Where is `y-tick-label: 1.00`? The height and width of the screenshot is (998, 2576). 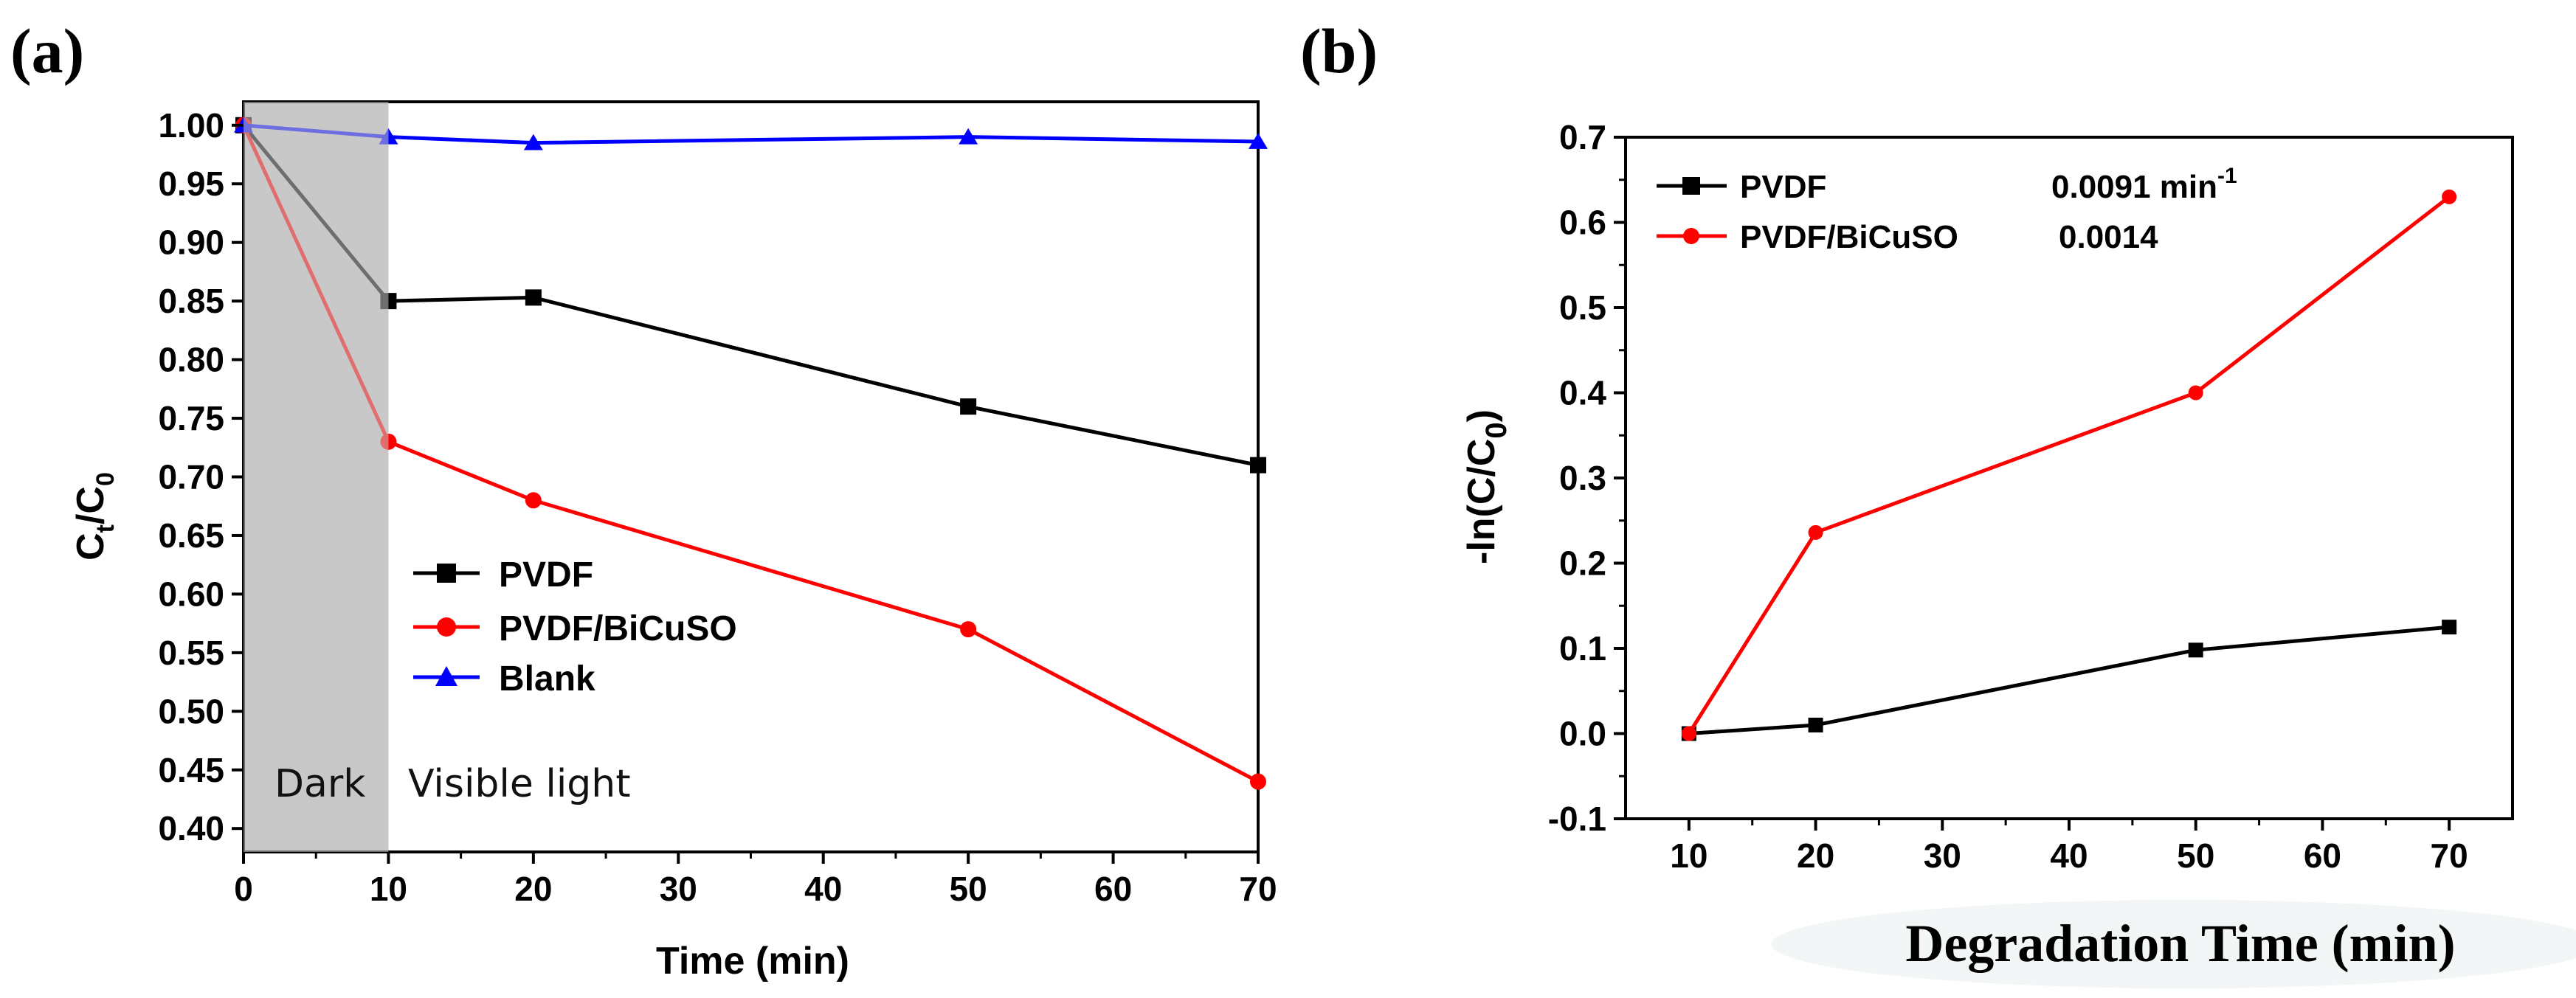
y-tick-label: 1.00 is located at coordinates (191, 126).